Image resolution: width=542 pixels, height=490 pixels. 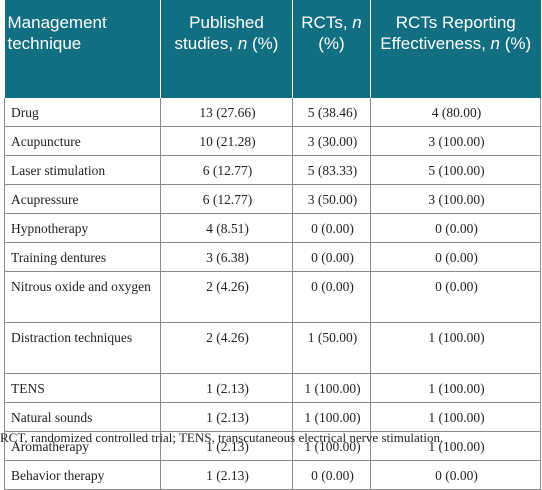 What do you see at coordinates (331, 348) in the screenshot?
I see `cell-rcts: 1 (50.00)` at bounding box center [331, 348].